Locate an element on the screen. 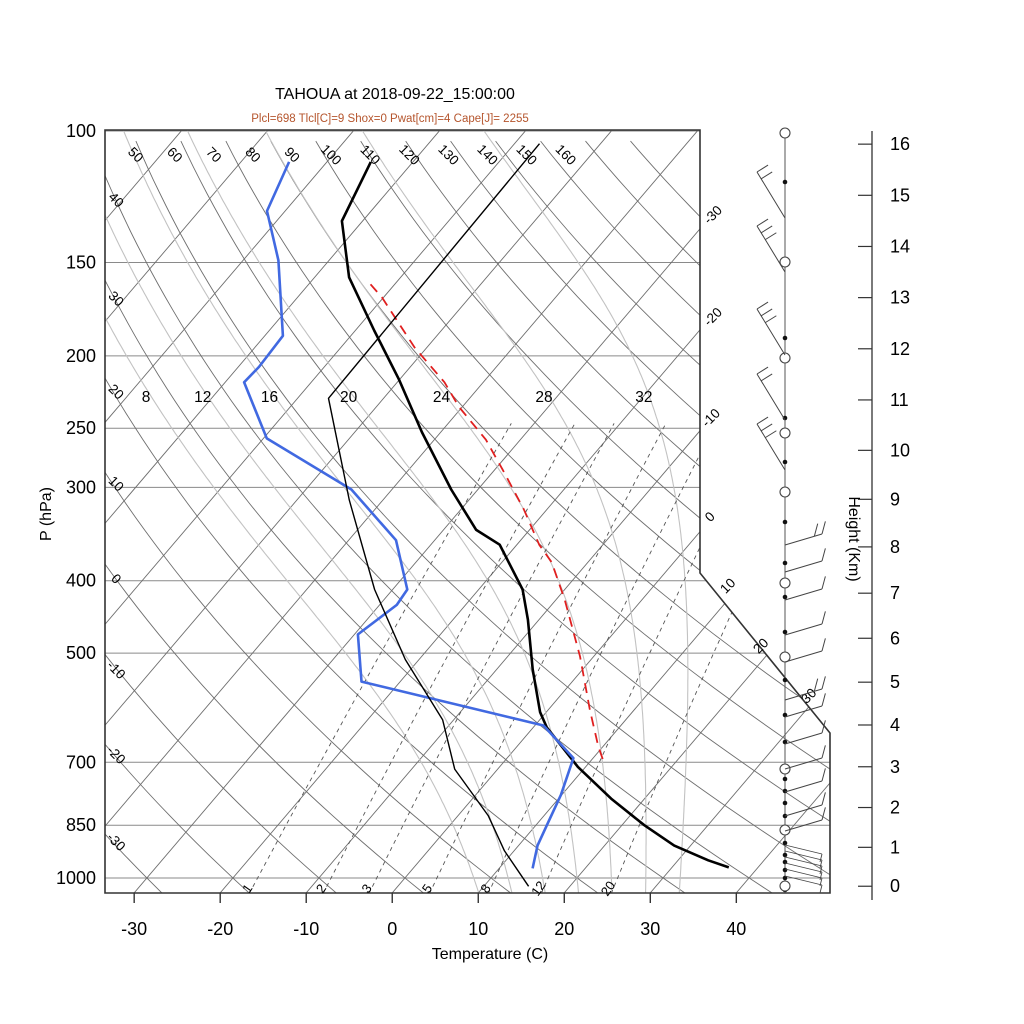  height-axis-title: Height (Km) is located at coordinates (853, 539).